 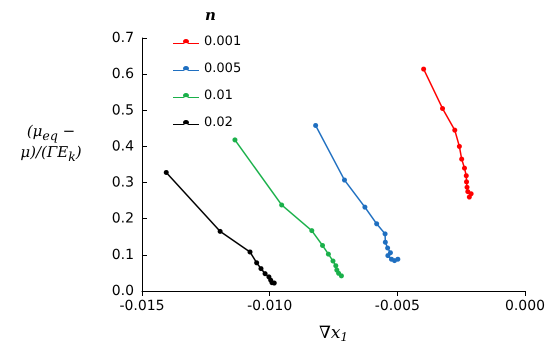 What do you see at coordinates (223, 41) in the screenshot?
I see `legend-label: 0.001` at bounding box center [223, 41].